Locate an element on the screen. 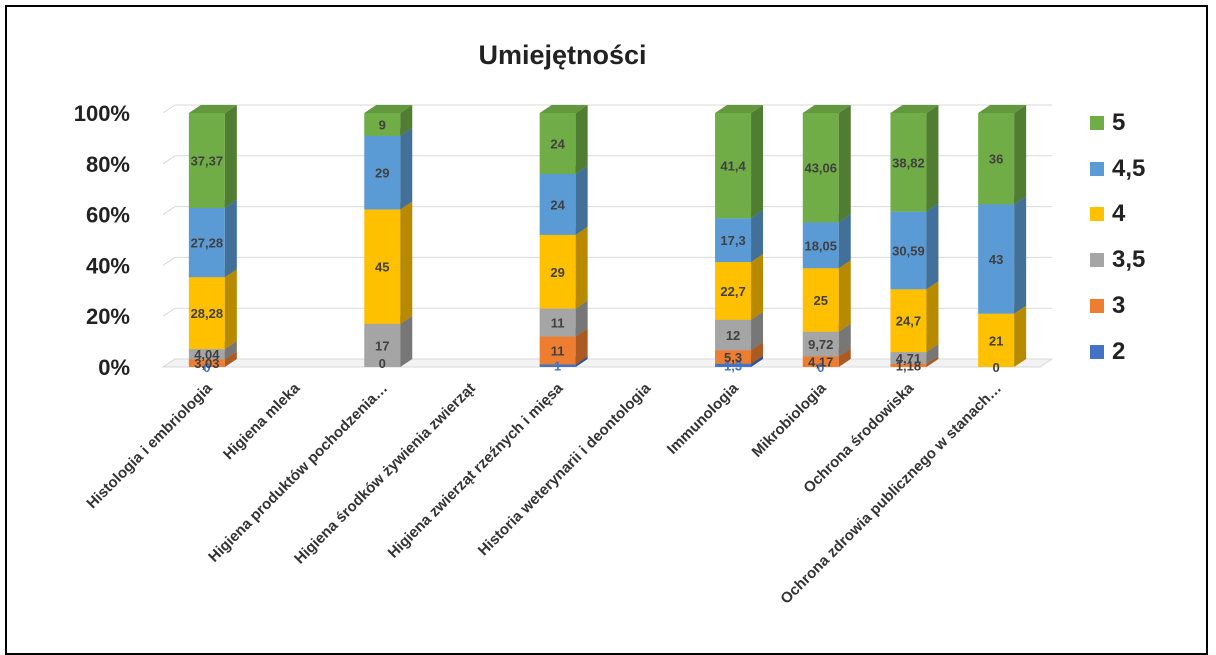 Image resolution: width=1216 pixels, height=655 pixels. data-label: 1,3 is located at coordinates (733, 365).